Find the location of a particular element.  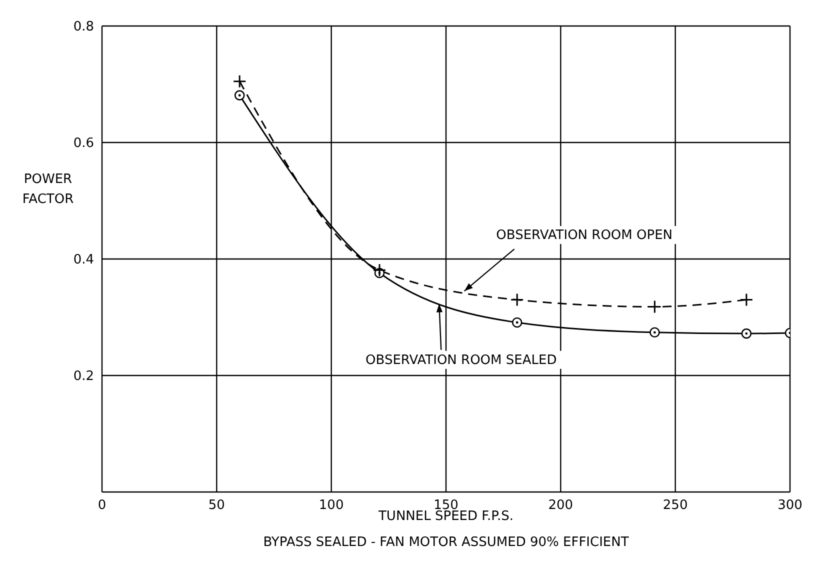

text: BYPASS SEALED - FAN MOTOR ASSUMED 90% EFFICIENT is located at coordinates (446, 542).